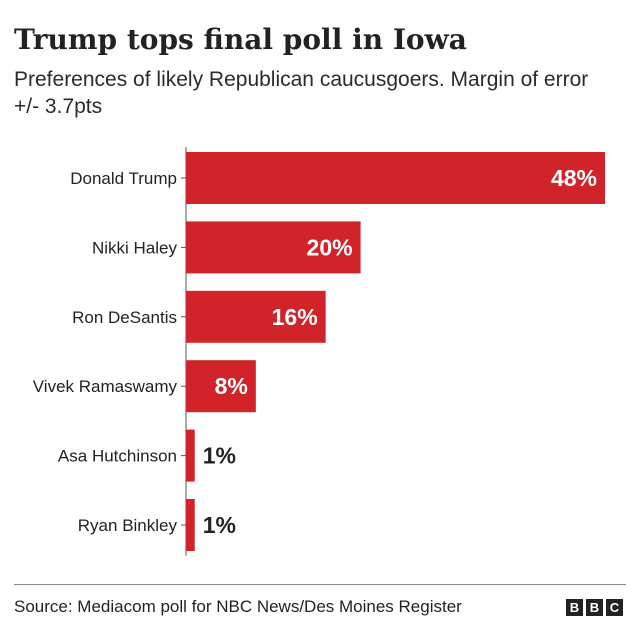  What do you see at coordinates (273, 247) in the screenshot?
I see `bar-nikki-haley` at bounding box center [273, 247].